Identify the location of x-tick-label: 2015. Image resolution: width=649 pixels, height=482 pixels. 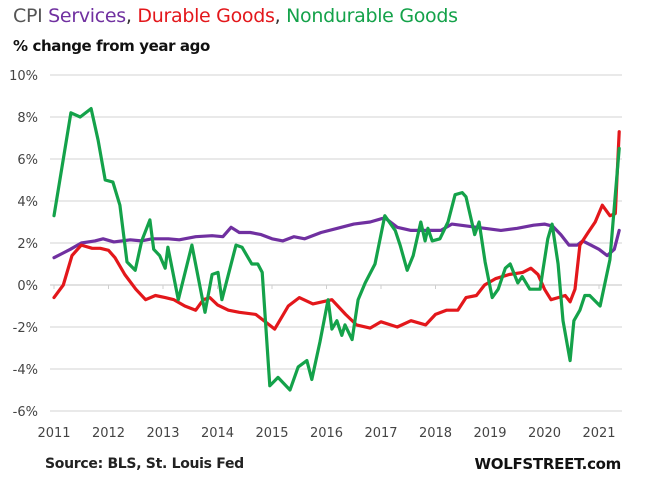
(271, 433).